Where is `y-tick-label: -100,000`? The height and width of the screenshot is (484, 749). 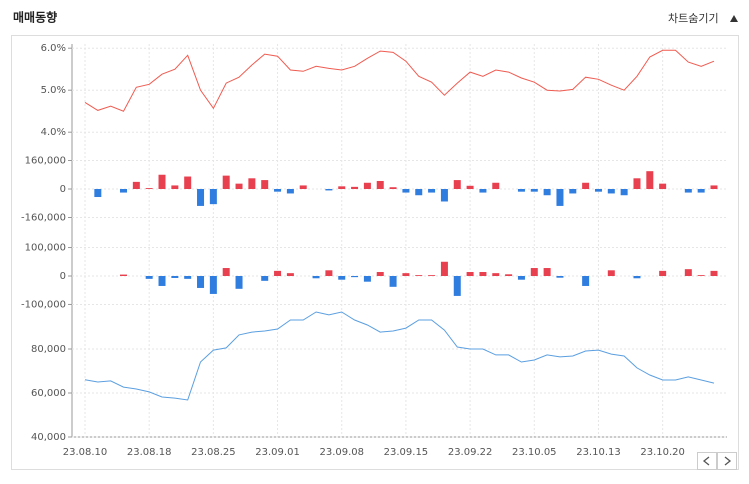
y-tick-label: -100,000 is located at coordinates (43, 304).